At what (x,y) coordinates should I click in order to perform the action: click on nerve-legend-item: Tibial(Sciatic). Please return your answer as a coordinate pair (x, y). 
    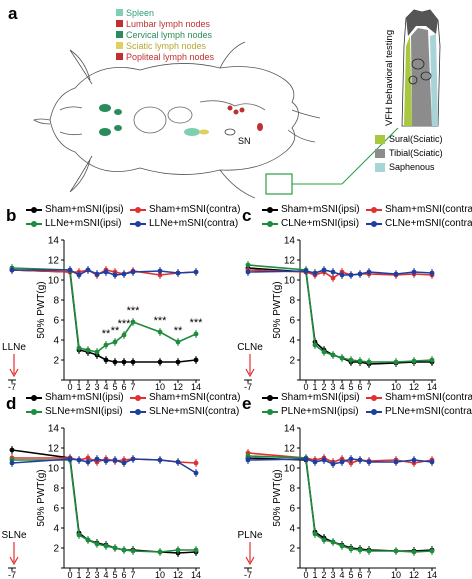
    Looking at the image, I should click on (409, 153).